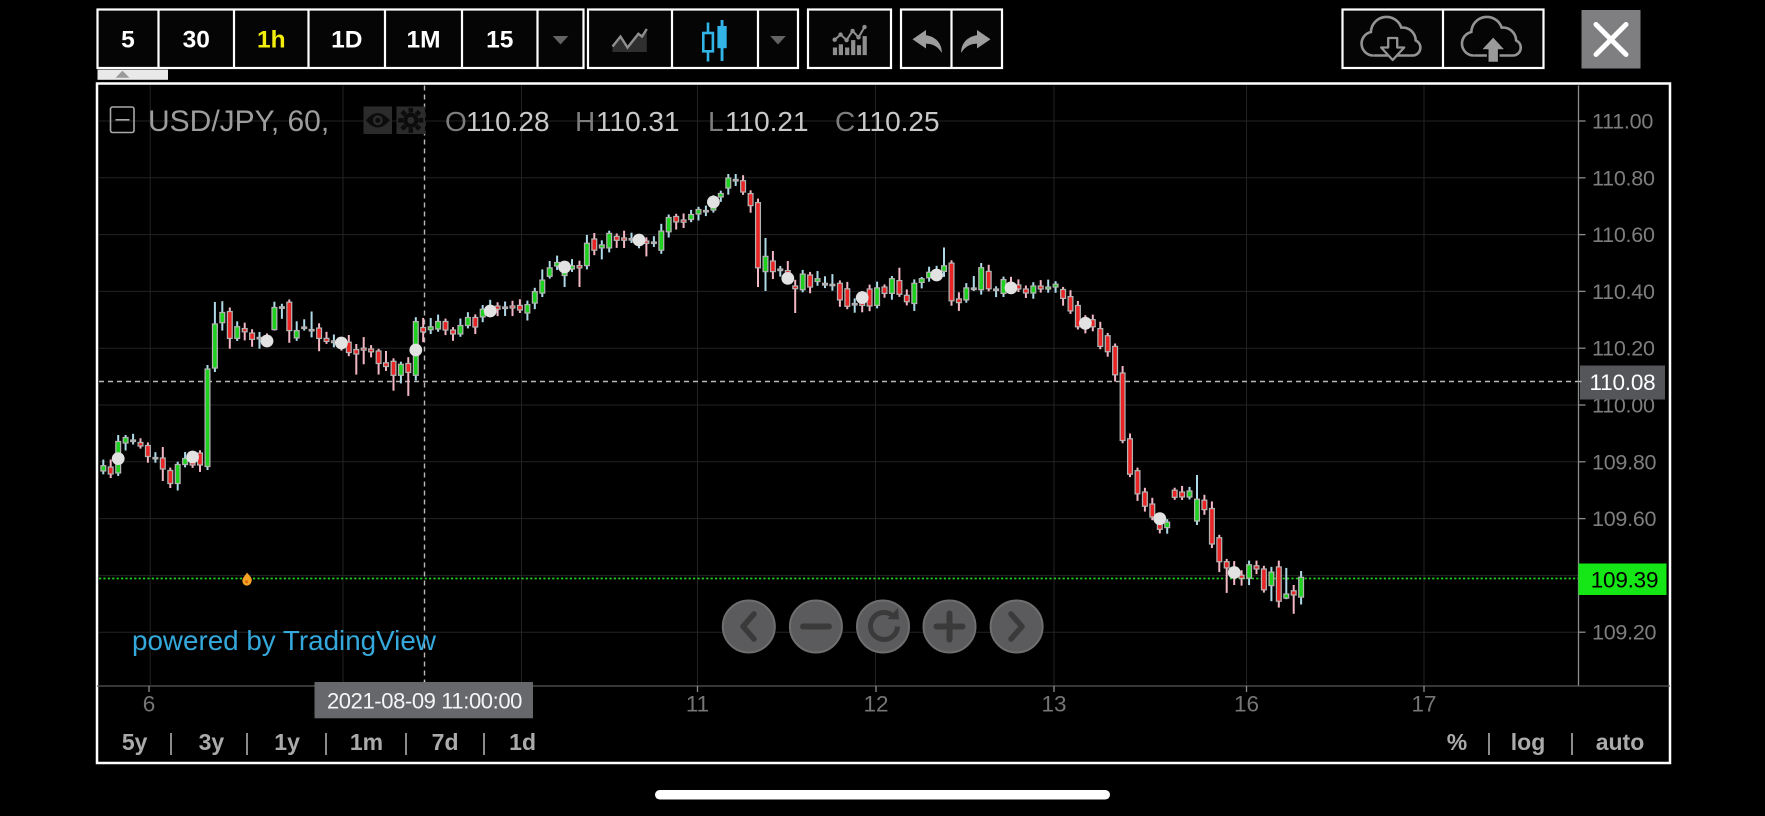  I want to click on svg-text: 1D, so click(346, 40).